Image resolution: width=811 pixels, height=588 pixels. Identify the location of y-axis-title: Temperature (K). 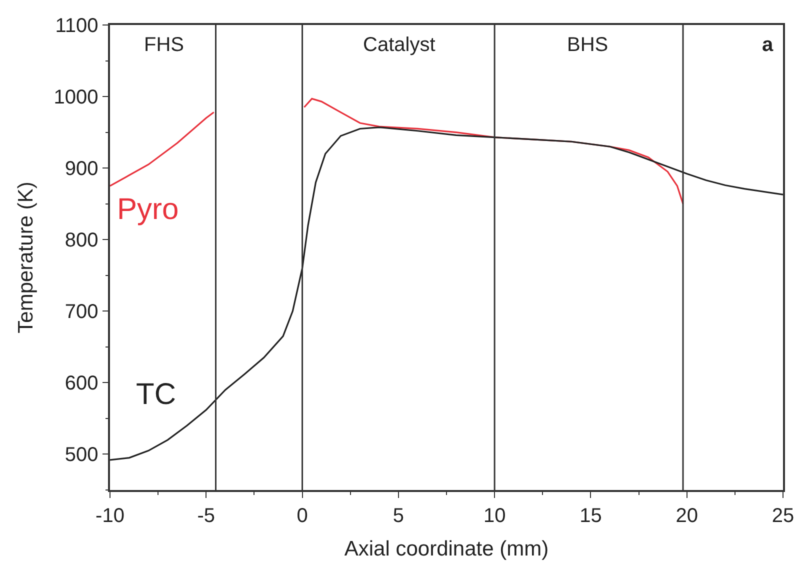
(26, 258).